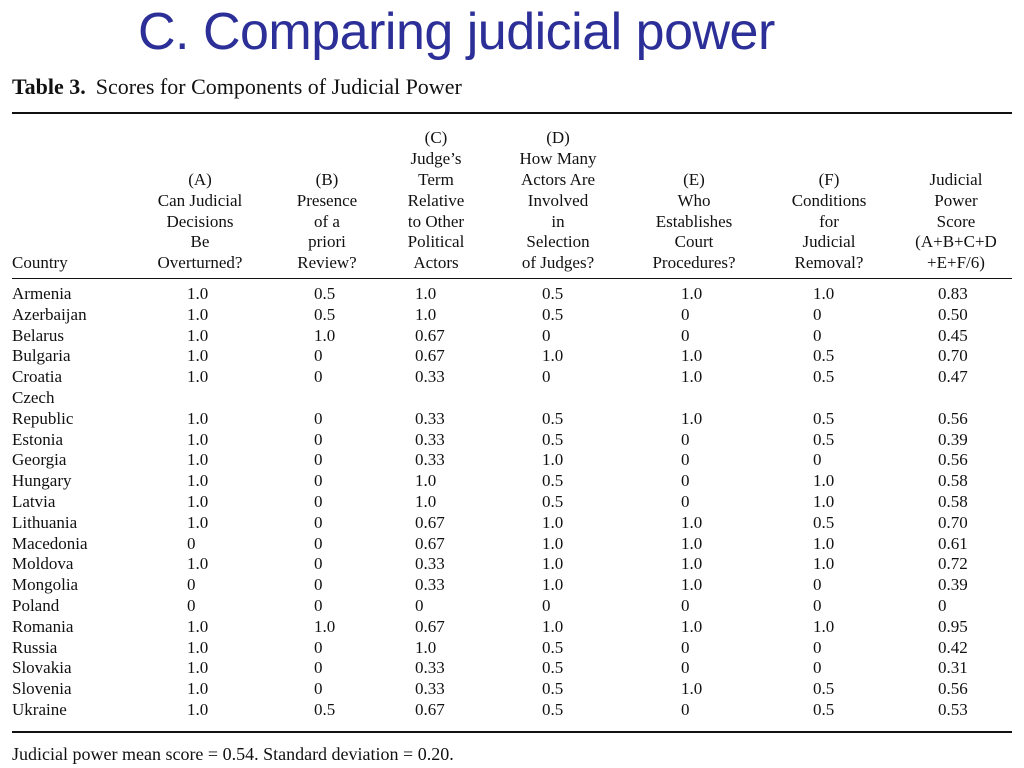  Describe the element at coordinates (327, 221) in the screenshot. I see `header-col-b-label: (B) Presence of a priori Review?` at that location.